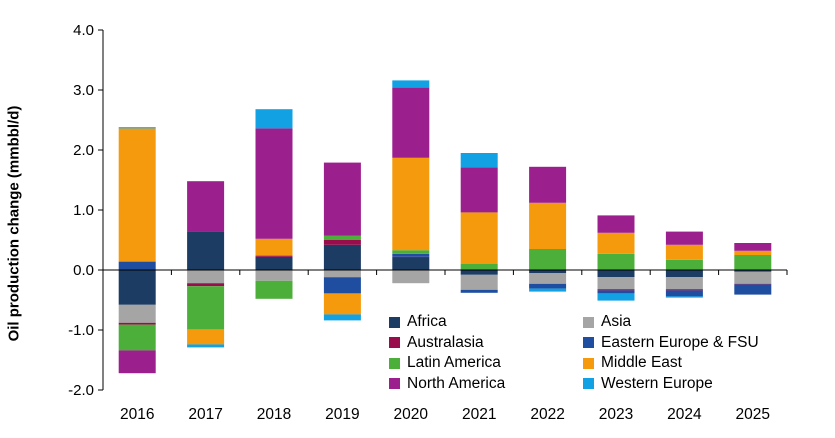  Describe the element at coordinates (411, 277) in the screenshot. I see `bar-2020-asia` at that location.